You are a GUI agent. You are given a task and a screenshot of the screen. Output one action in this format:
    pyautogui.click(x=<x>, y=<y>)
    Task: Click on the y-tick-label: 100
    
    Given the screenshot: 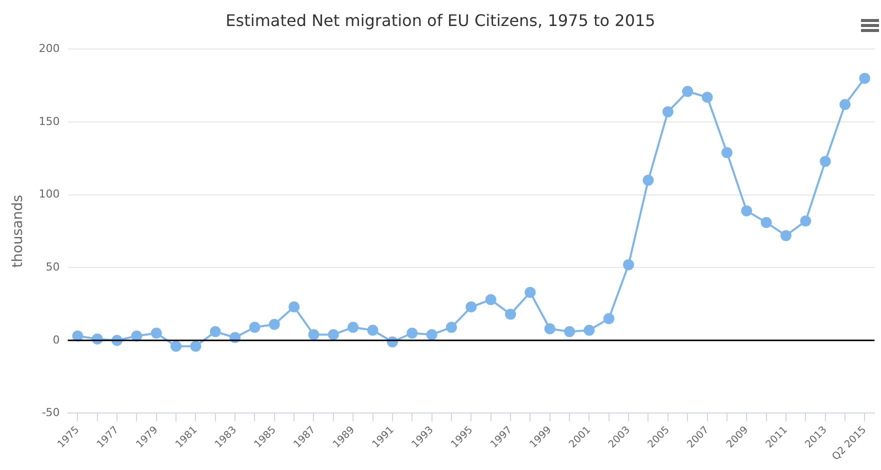 What is the action you would take?
    pyautogui.click(x=49, y=194)
    